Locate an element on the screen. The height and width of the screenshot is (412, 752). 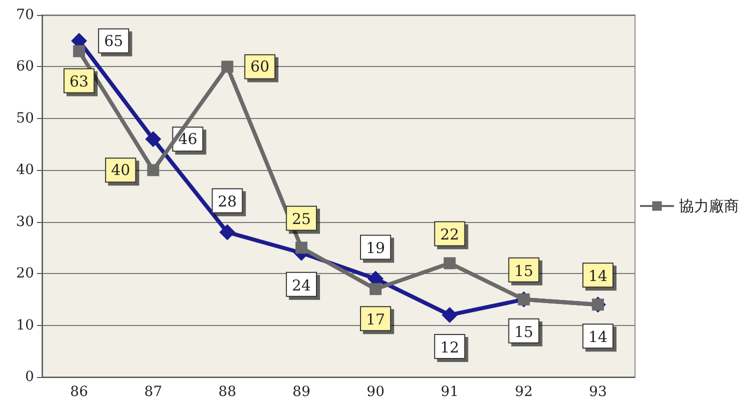
y-tick-label: 40 is located at coordinates (25, 170).